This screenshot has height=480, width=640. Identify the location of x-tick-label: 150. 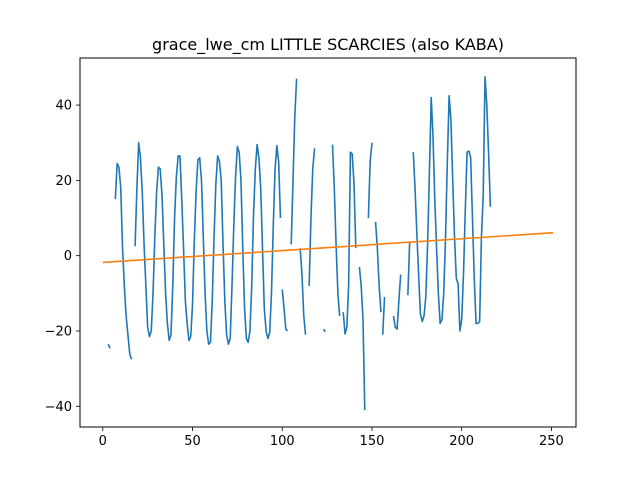
(372, 441).